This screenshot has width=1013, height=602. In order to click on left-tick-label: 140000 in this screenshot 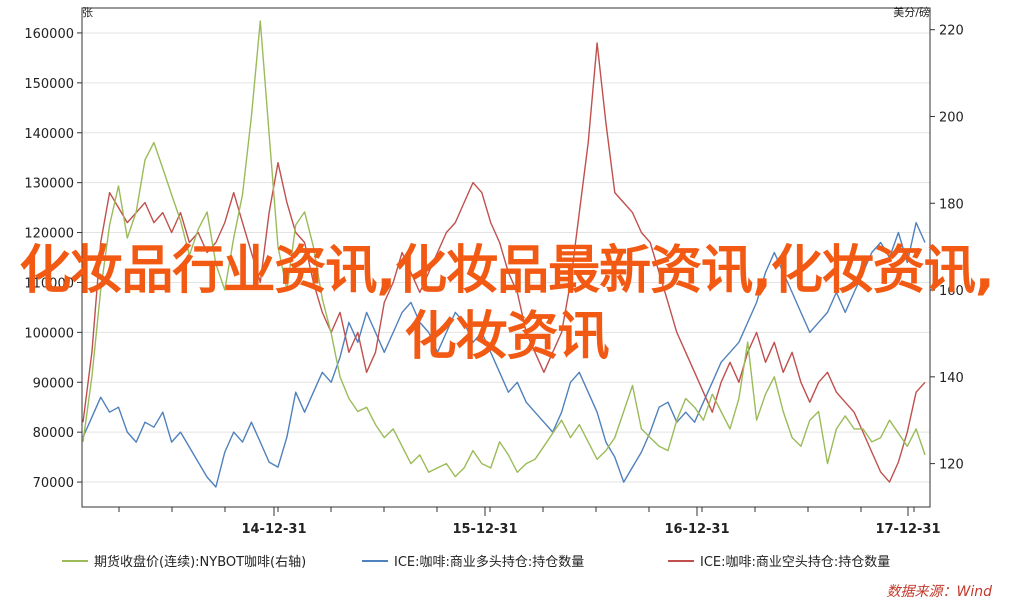, I will do `click(49, 134)`.